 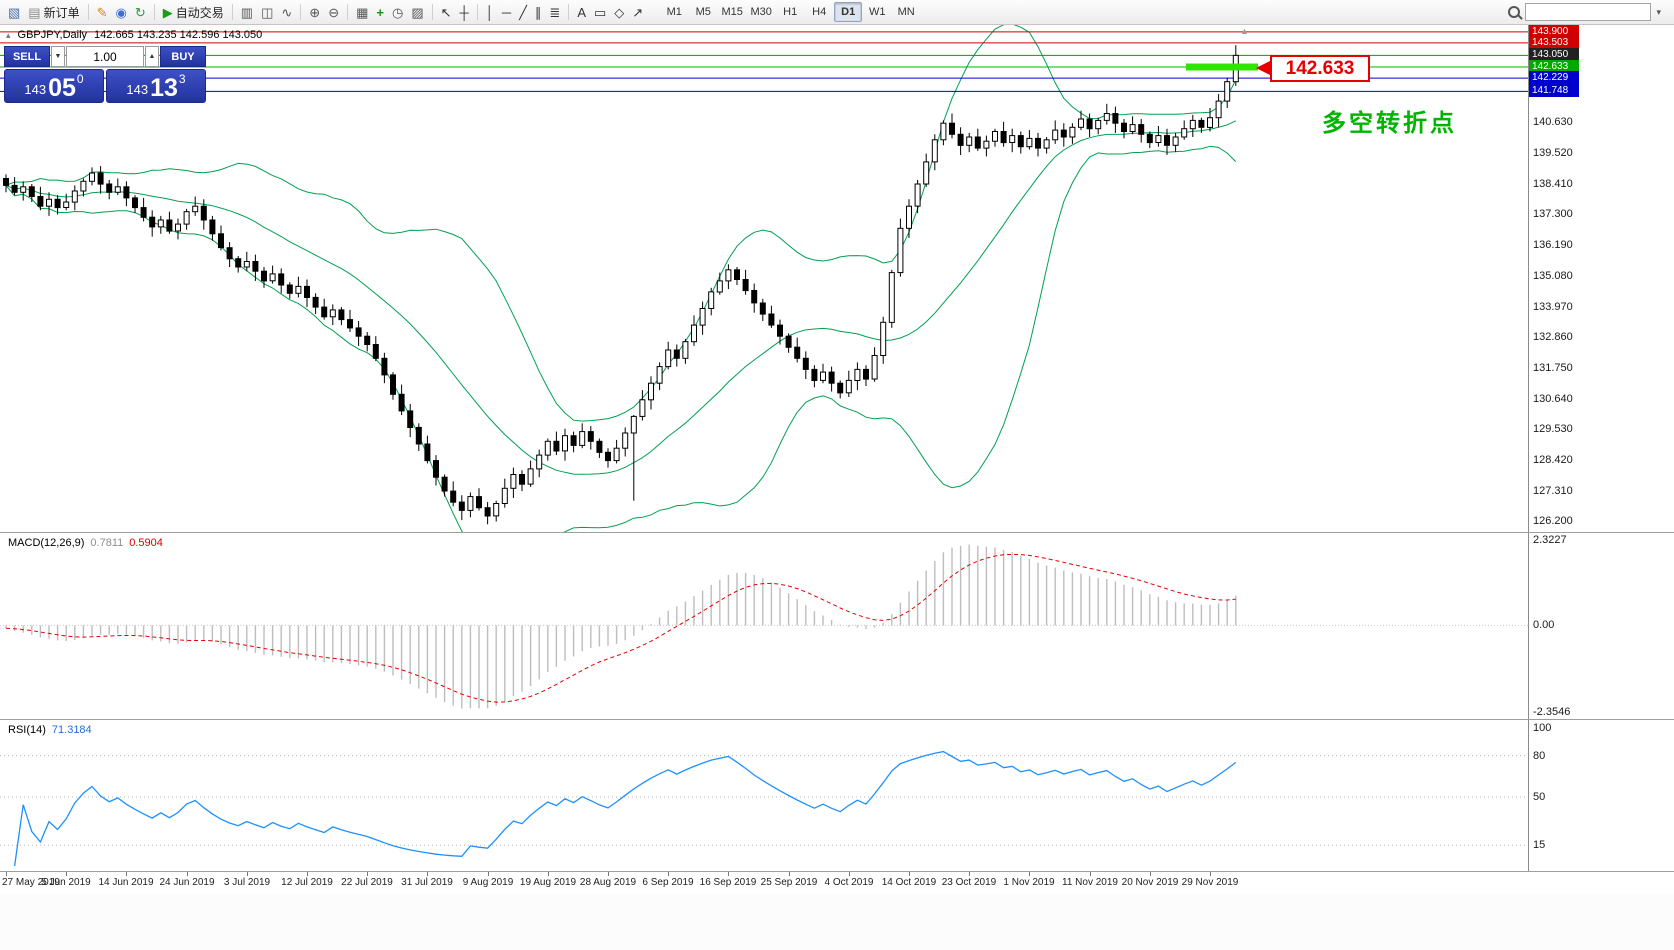 I want to click on new-order-button: ▤ 新订单, so click(x=53, y=12).